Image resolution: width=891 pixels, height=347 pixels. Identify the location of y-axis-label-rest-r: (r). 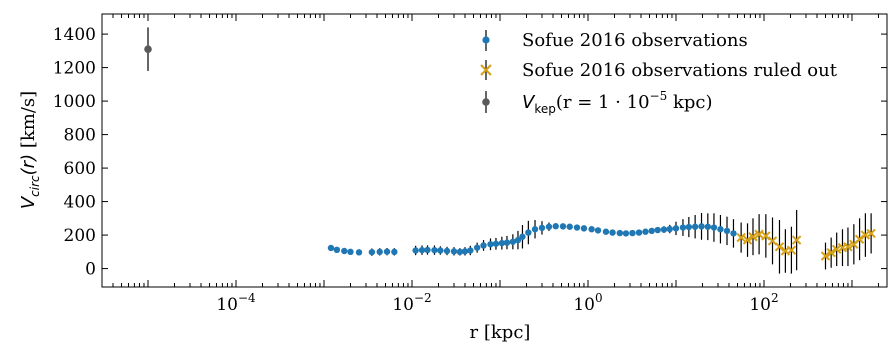
(28, 164).